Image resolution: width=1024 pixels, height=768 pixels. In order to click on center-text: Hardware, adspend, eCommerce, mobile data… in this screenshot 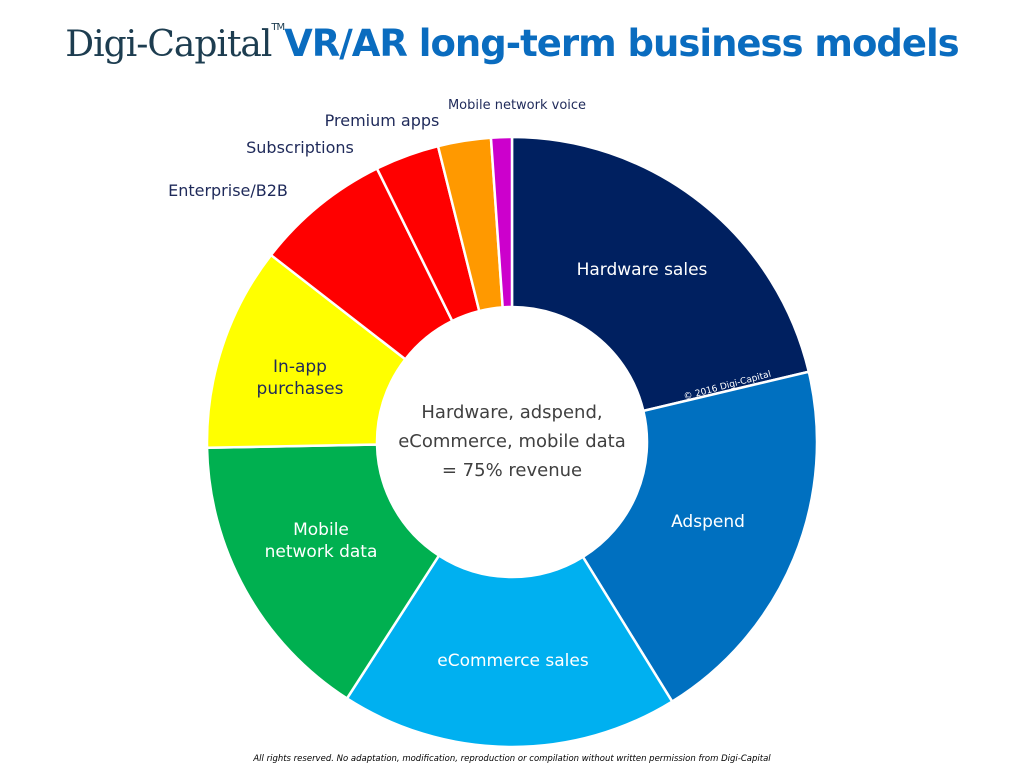, I will do `click(512, 441)`.